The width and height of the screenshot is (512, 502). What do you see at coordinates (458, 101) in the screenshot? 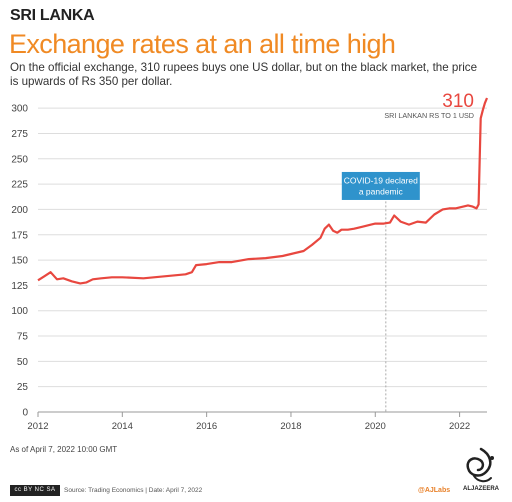
I see `end-value-label: 310` at bounding box center [458, 101].